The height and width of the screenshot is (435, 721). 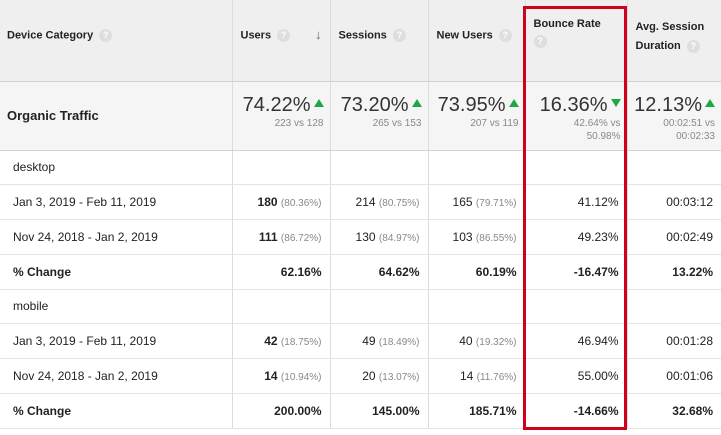 I want to click on users-cell: 14 (10.94%), so click(x=281, y=376).